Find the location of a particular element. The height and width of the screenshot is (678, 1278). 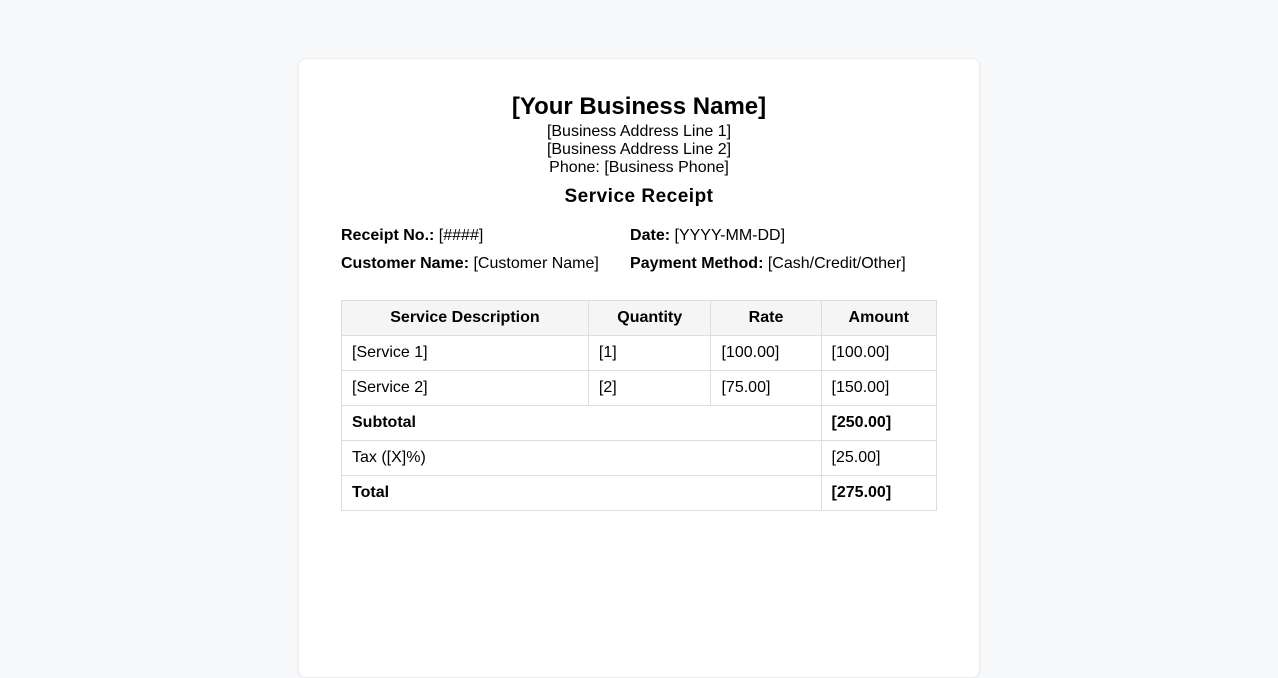

date-row: Date: [YYYY-MM-DD] is located at coordinates (783, 235).